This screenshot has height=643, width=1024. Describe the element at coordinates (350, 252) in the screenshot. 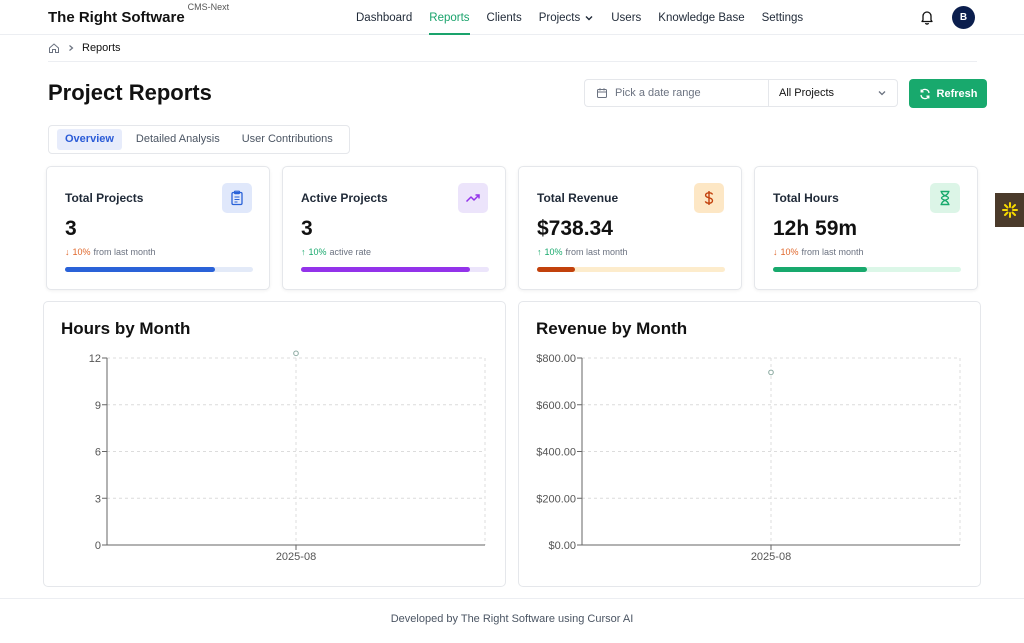

I see `trend-text: active rate` at that location.